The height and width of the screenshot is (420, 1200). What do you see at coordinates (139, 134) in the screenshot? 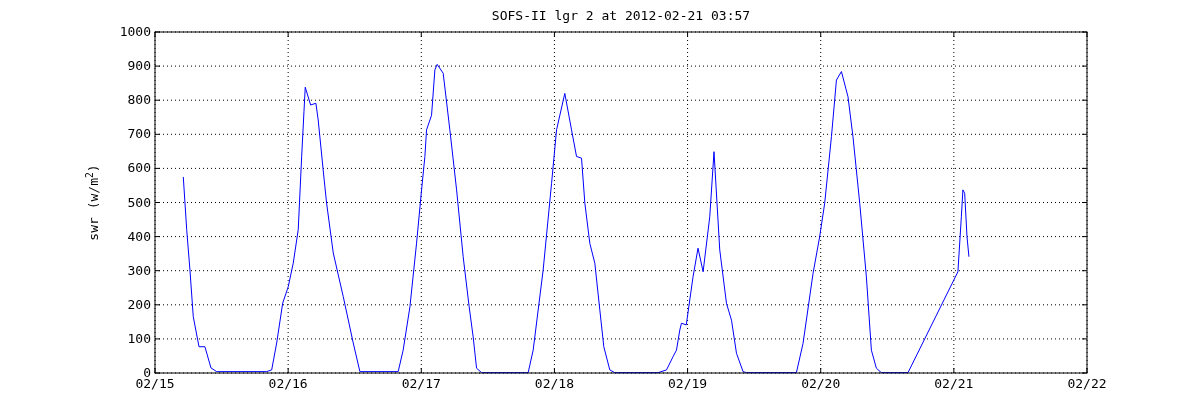
I see `y-tick-label: 700` at bounding box center [139, 134].